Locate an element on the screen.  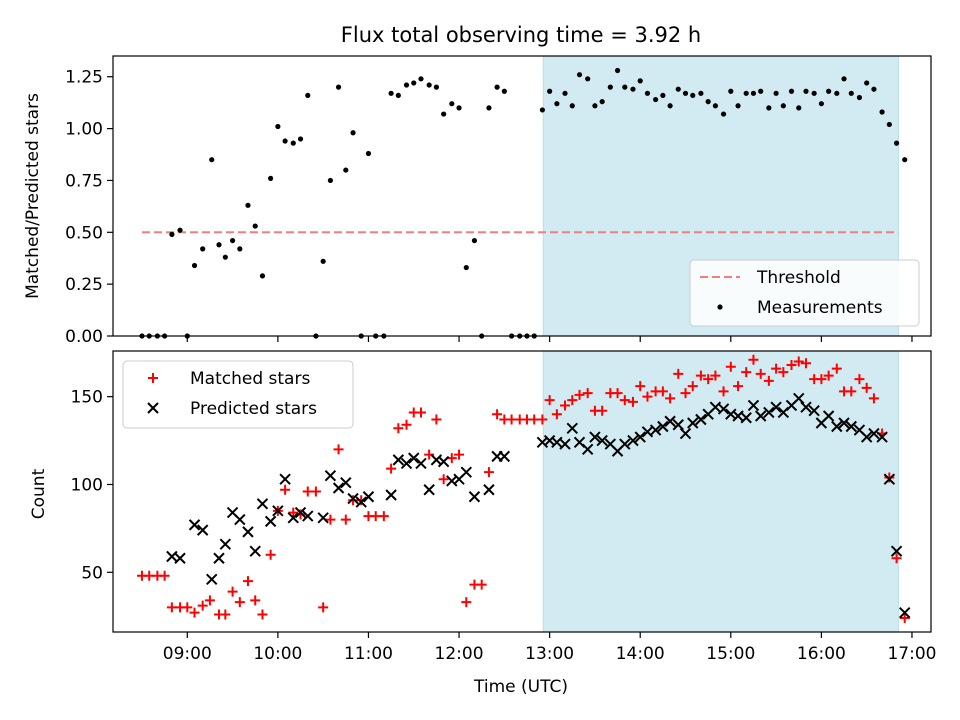
y-tick-label: 1.00 is located at coordinates (84, 130).